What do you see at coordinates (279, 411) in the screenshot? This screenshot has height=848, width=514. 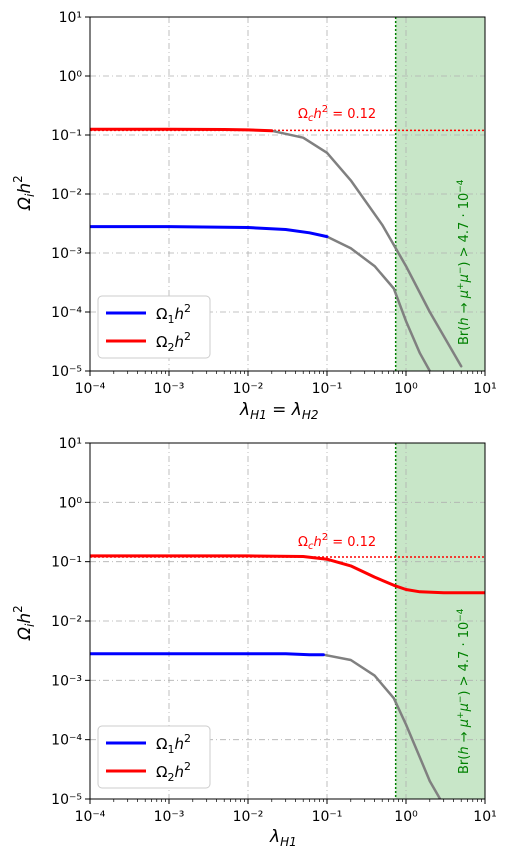 I see `x-axis-label: λH1 = λH2` at bounding box center [279, 411].